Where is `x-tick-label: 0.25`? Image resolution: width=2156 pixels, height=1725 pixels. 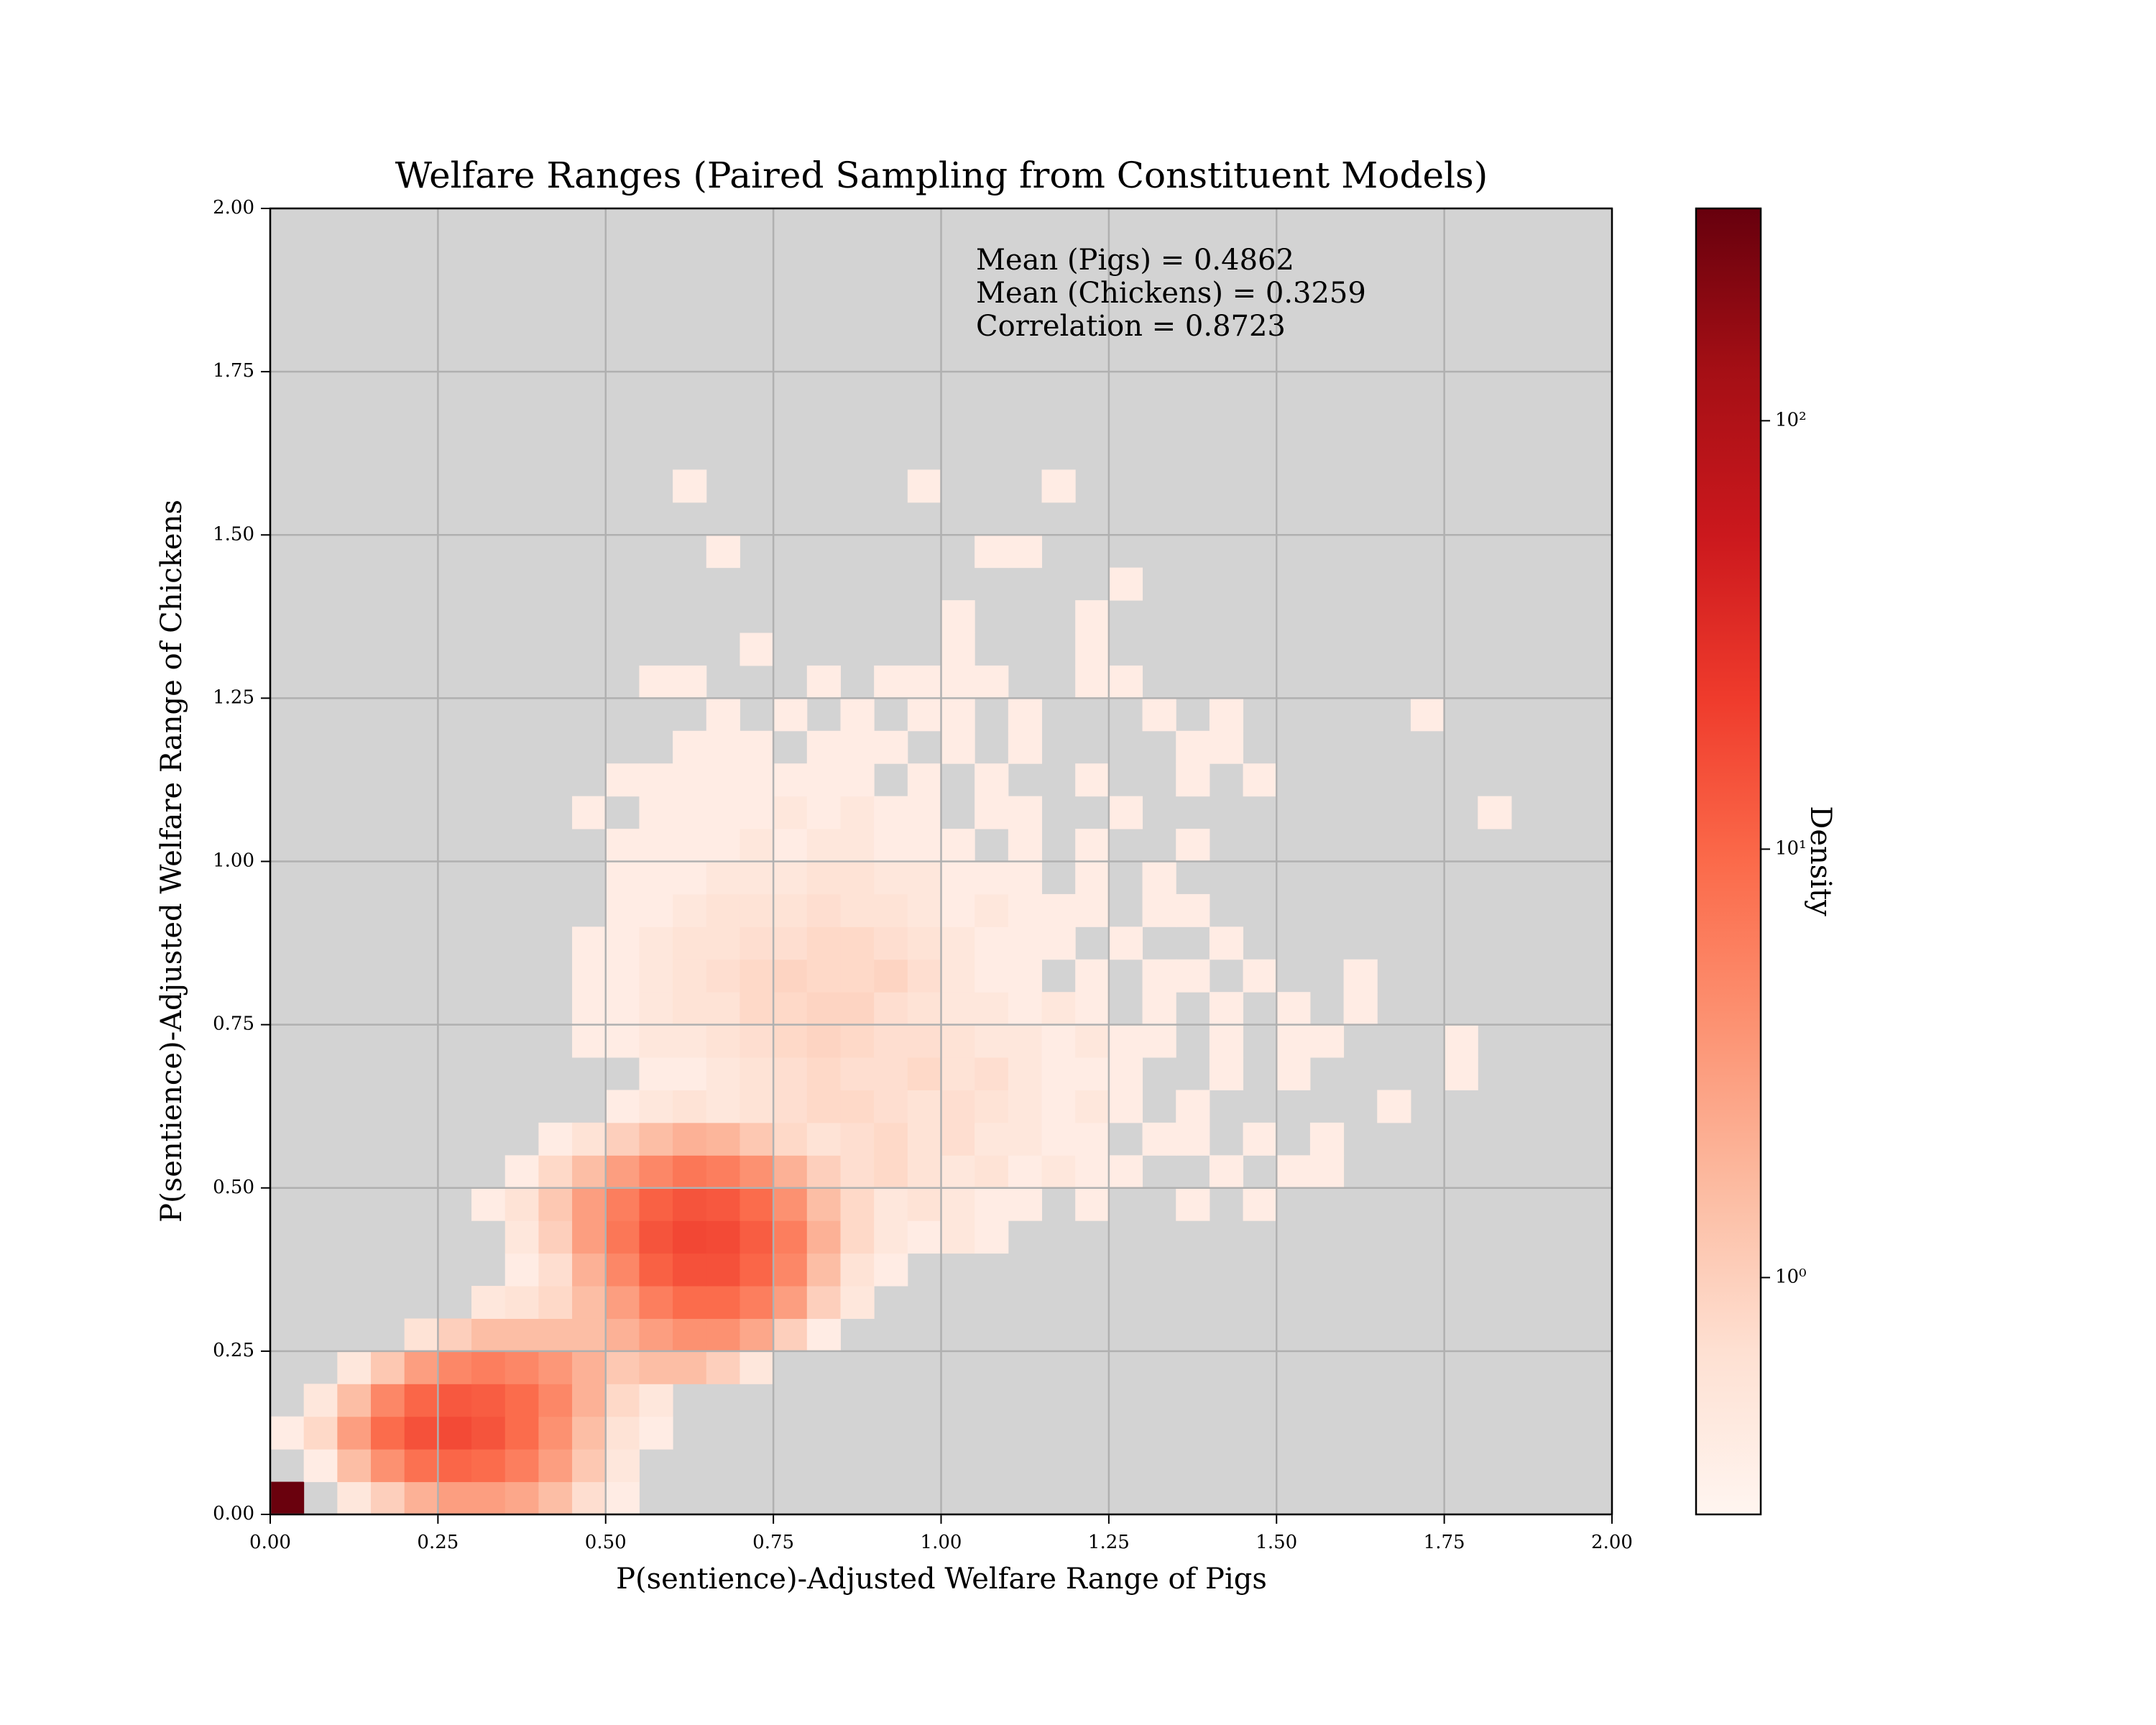 x-tick-label: 0.25 is located at coordinates (438, 1542).